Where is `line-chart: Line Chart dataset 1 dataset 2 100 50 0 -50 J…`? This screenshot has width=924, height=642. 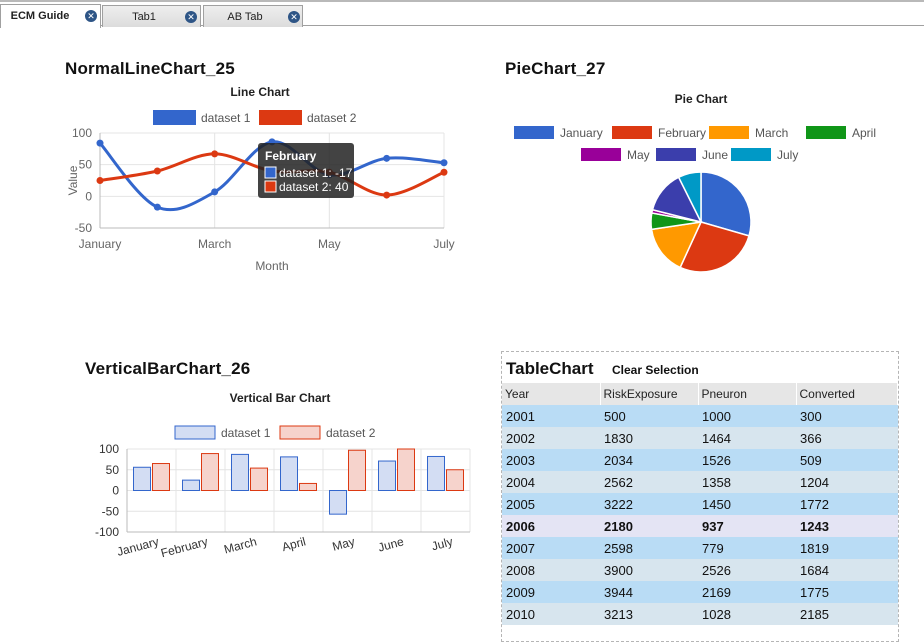
line-chart: Line Chart dataset 1 dataset 2 100 50 0 -50 J… is located at coordinates (265, 180).